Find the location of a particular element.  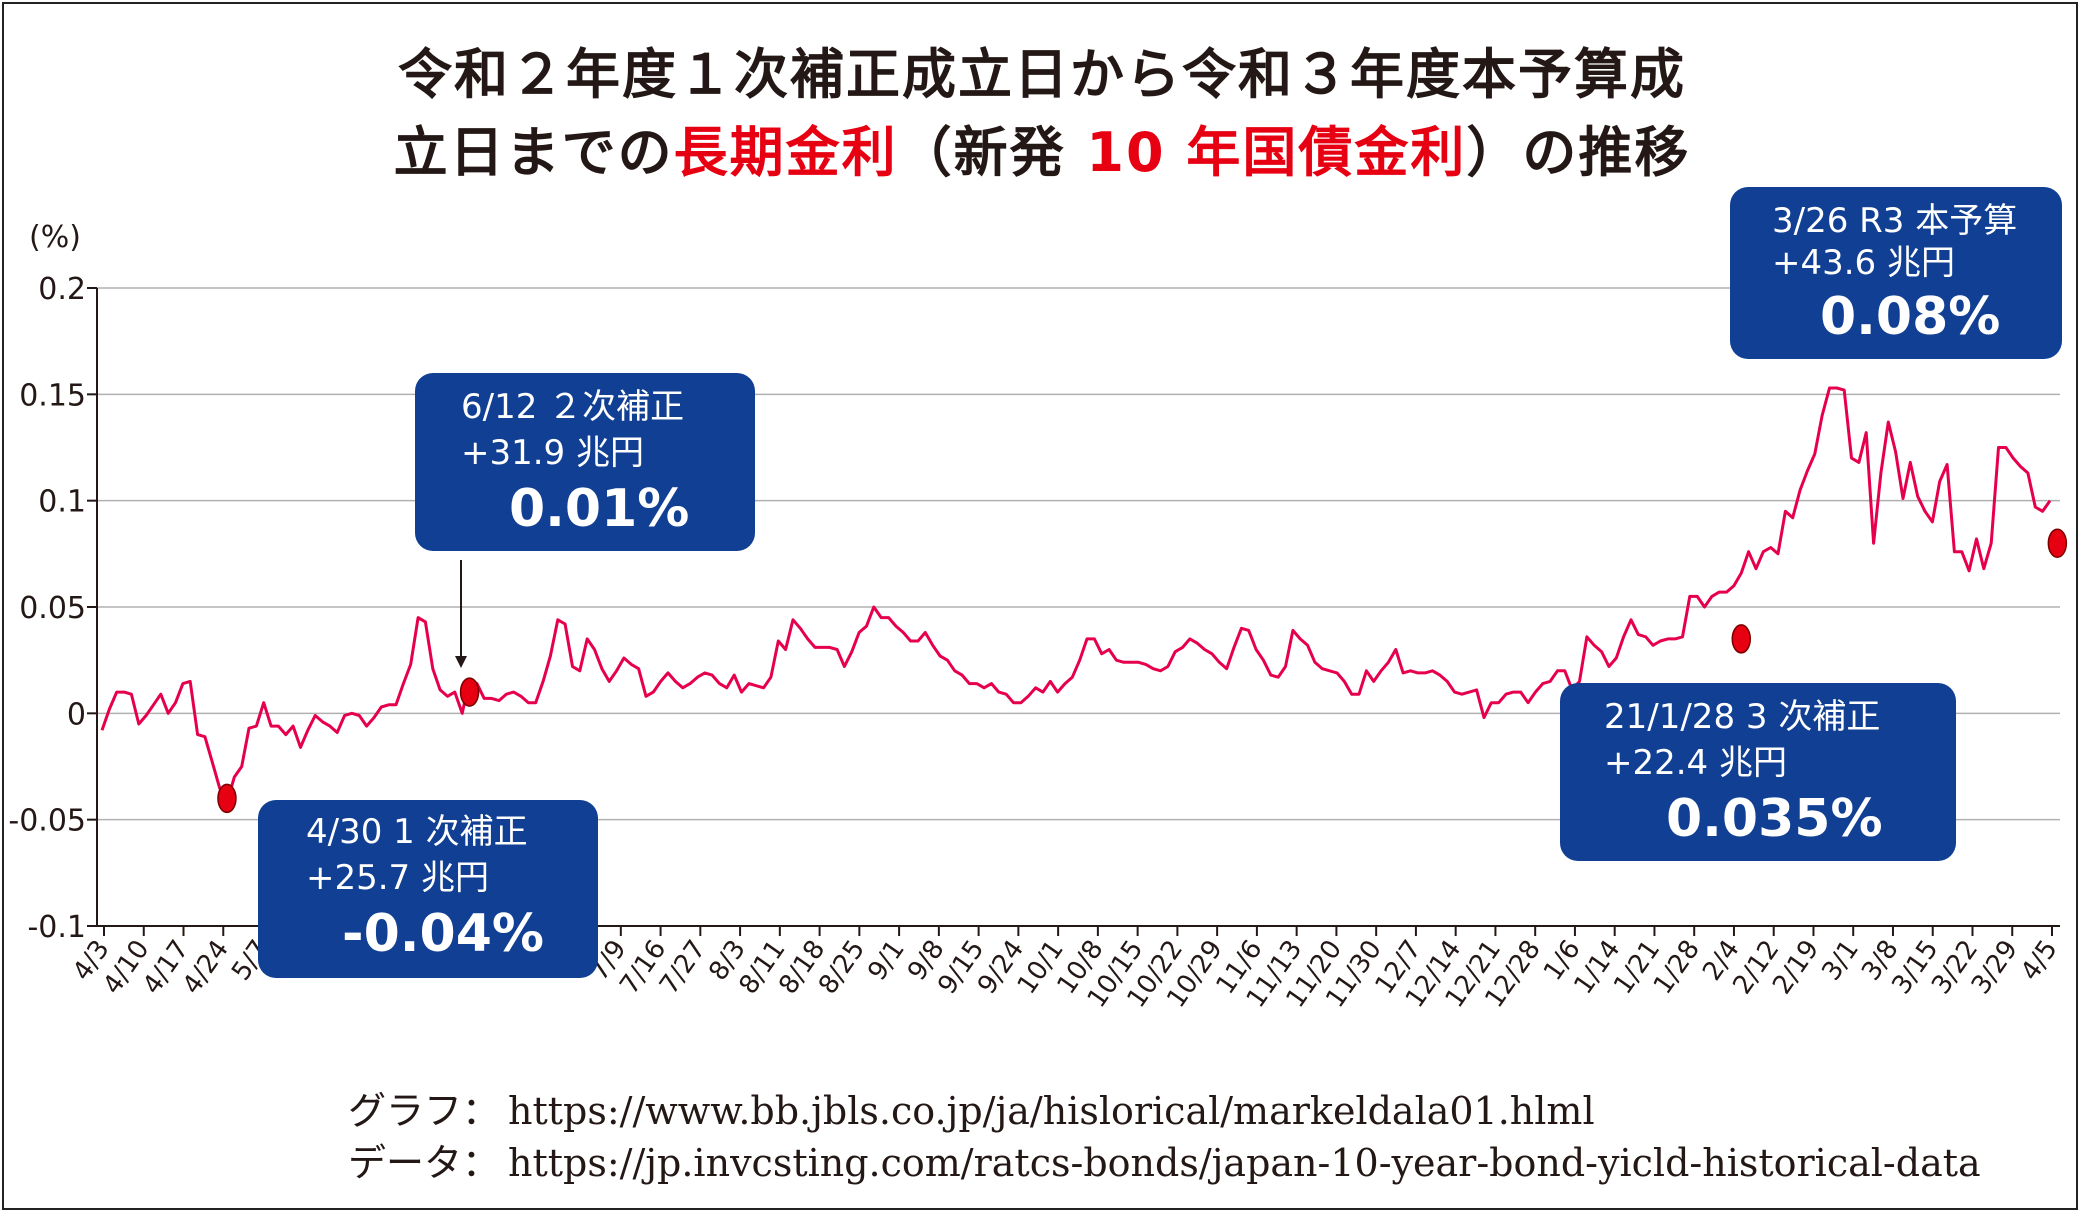

title-line-2: 立日までの長期金利（新発 10 年国債金利）の推移 is located at coordinates (1042, 153).